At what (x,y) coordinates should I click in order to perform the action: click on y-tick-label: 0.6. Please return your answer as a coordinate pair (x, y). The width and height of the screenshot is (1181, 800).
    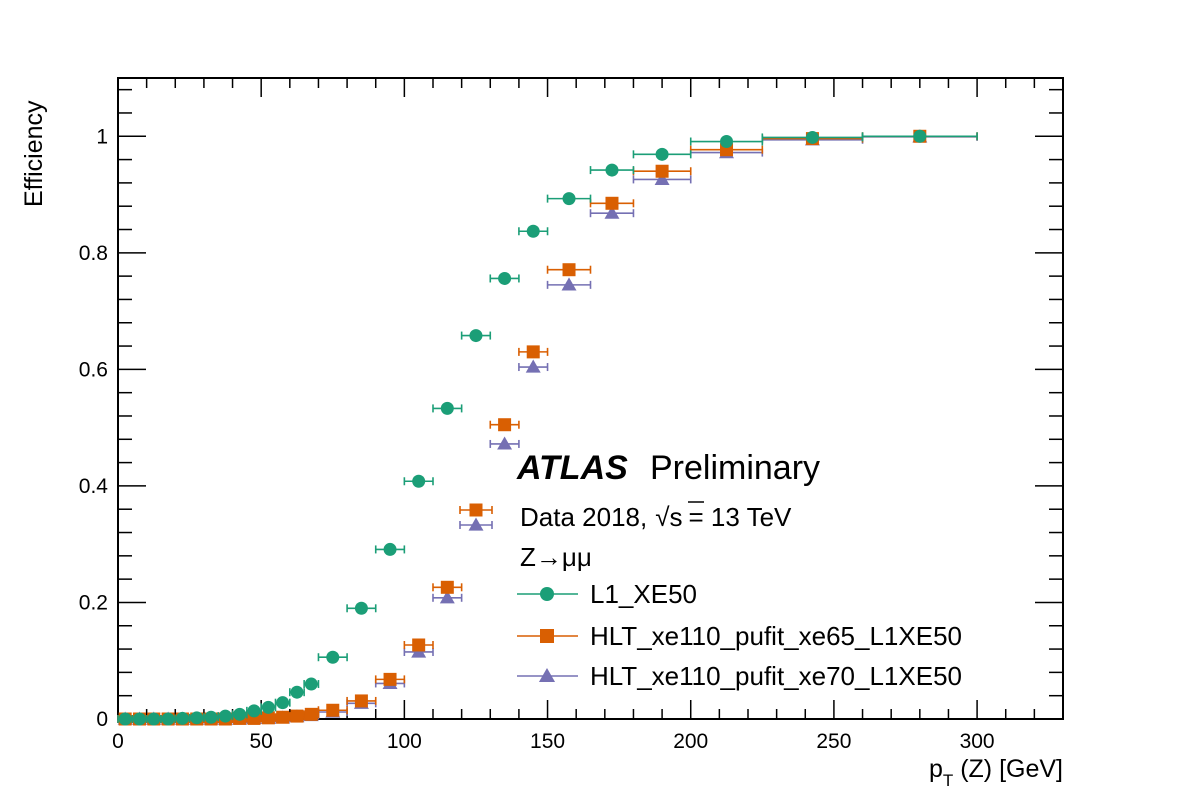
    Looking at the image, I should click on (93, 369).